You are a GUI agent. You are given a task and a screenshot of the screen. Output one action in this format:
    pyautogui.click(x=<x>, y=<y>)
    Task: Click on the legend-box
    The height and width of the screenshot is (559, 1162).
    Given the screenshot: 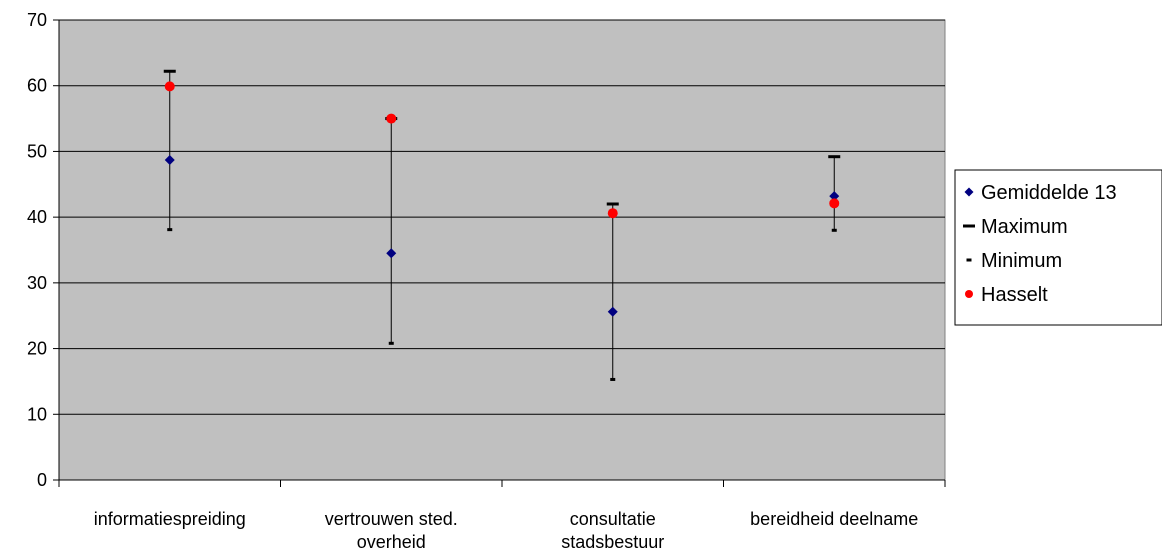 What is the action you would take?
    pyautogui.click(x=1058, y=247)
    